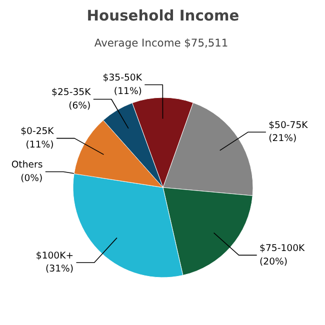 Image resolution: width=325 pixels, height=325 pixels. What do you see at coordinates (282, 138) in the screenshot?
I see `data-label: (21%)` at bounding box center [282, 138].